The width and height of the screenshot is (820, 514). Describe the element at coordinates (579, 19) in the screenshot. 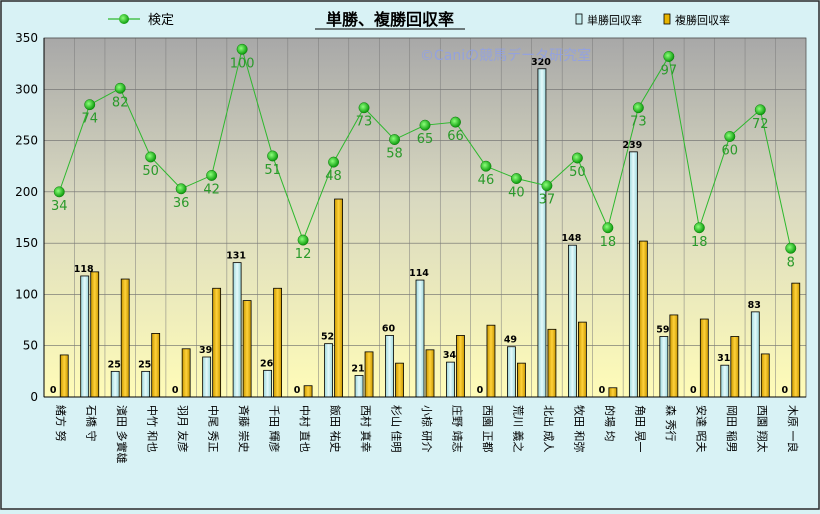

I see `legend-win-swatch` at that location.